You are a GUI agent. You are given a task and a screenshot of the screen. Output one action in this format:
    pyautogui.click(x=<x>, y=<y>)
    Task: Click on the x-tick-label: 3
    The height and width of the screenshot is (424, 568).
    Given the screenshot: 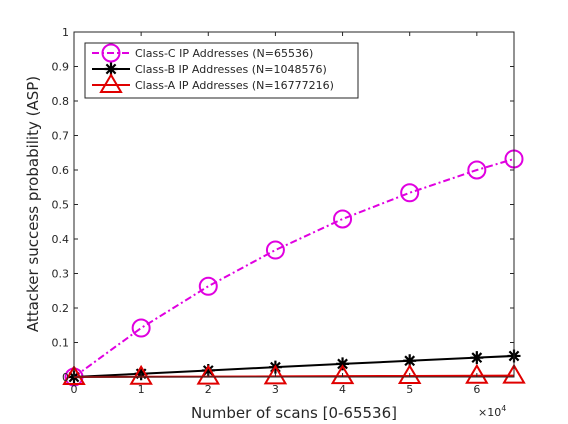 What is the action you would take?
    pyautogui.click(x=275, y=389)
    